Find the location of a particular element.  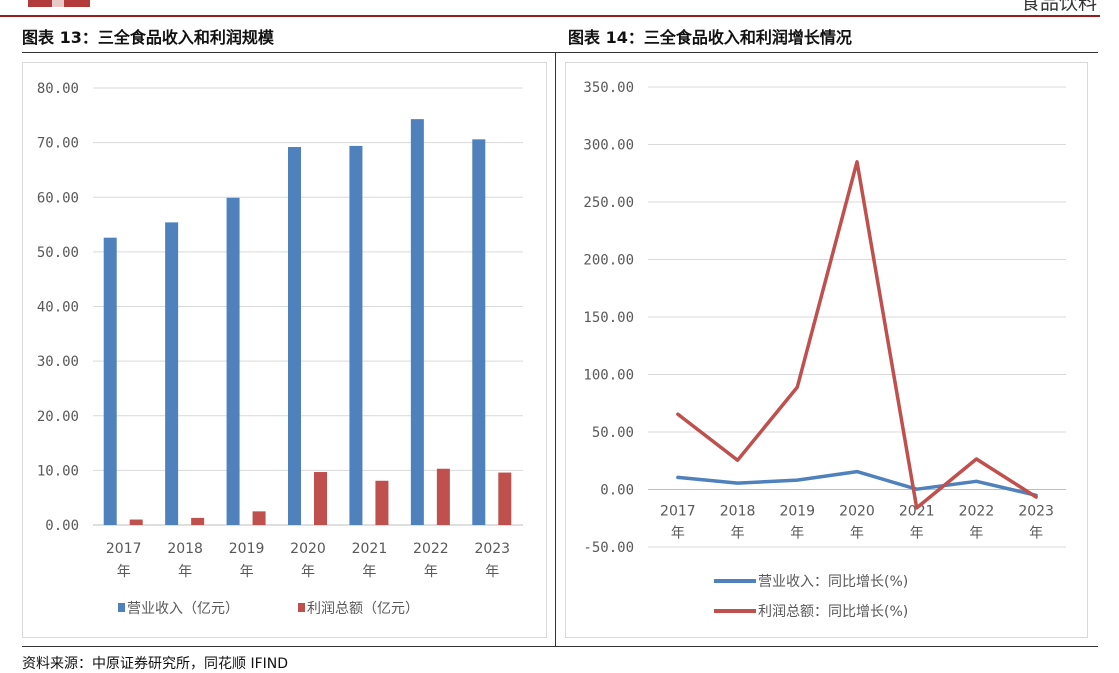

source-note: 资料来源：中原证券研究所，同花顺 IFIND is located at coordinates (155, 664).